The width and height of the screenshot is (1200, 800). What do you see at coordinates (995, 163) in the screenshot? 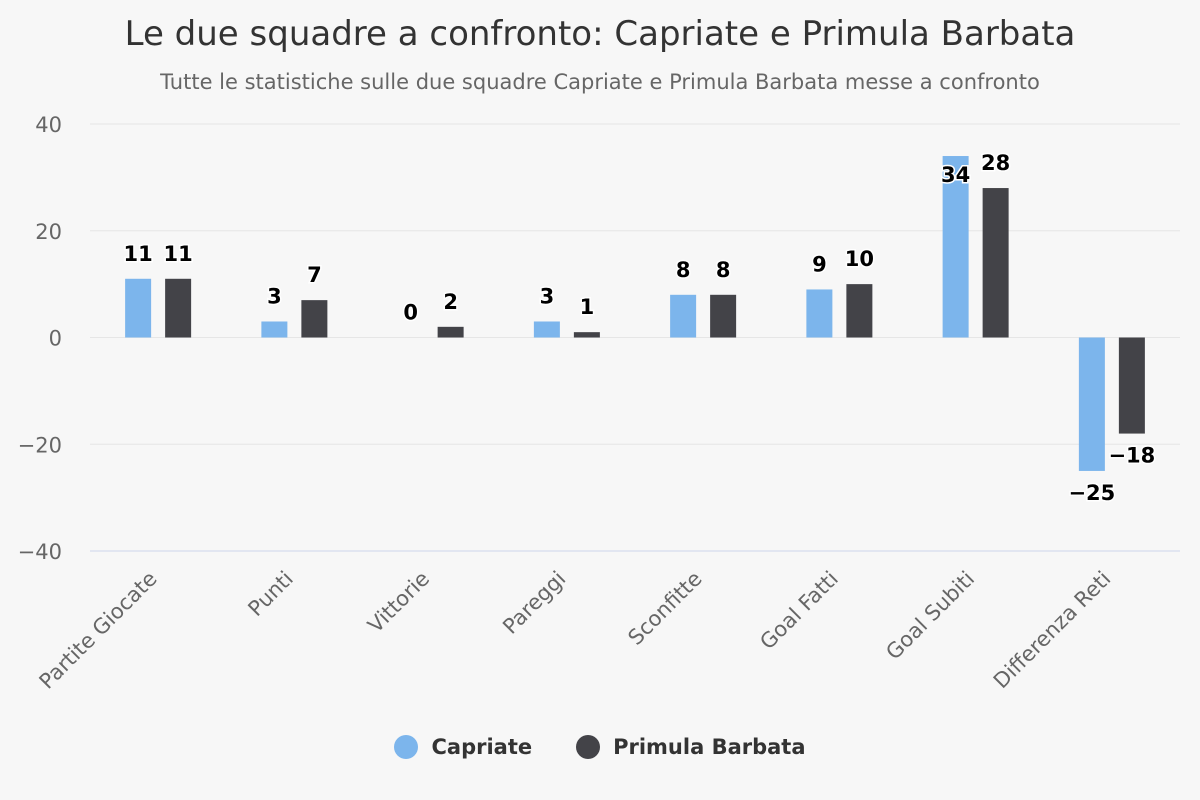
I see `data-label: 28` at bounding box center [995, 163].